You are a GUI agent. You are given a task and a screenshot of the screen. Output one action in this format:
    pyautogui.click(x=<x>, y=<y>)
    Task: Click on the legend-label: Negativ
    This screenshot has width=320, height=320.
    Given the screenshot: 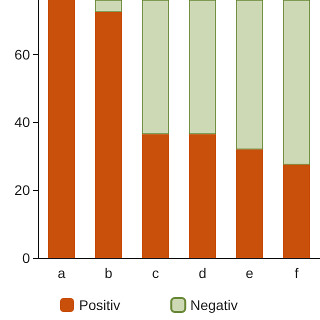 What is the action you would take?
    pyautogui.click(x=214, y=305)
    